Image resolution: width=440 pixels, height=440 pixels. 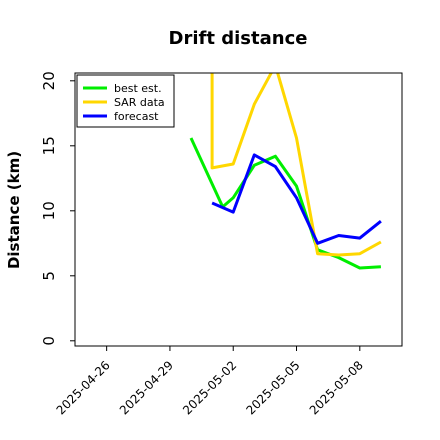 What do you see at coordinates (296, 199) in the screenshot?
I see `series-line-forecast` at bounding box center [296, 199].